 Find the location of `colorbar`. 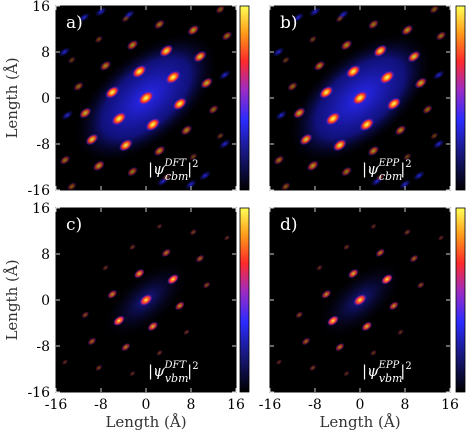

colorbar is located at coordinates (244, 300).